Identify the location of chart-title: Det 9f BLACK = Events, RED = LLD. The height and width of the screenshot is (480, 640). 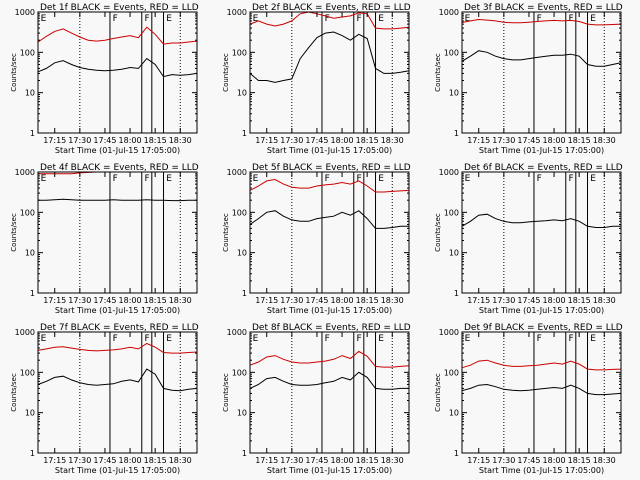
(543, 328).